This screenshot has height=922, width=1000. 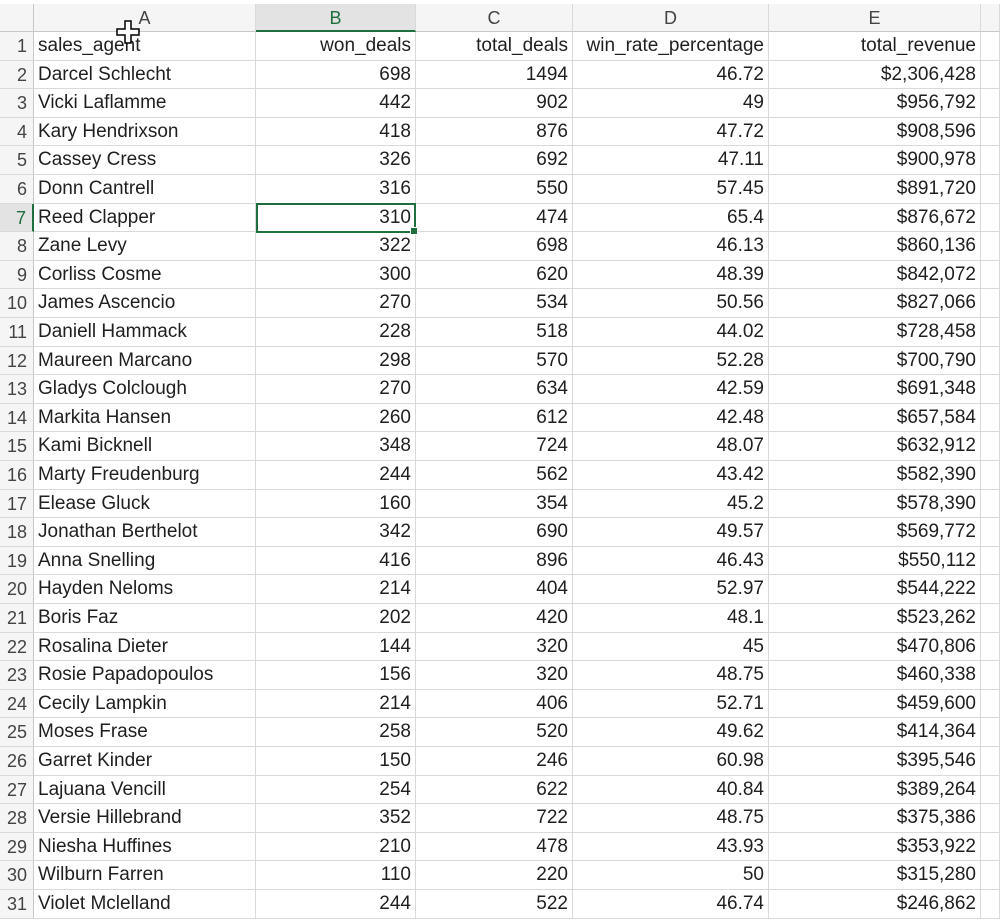 What do you see at coordinates (17, 103) in the screenshot?
I see `row-header: 3` at bounding box center [17, 103].